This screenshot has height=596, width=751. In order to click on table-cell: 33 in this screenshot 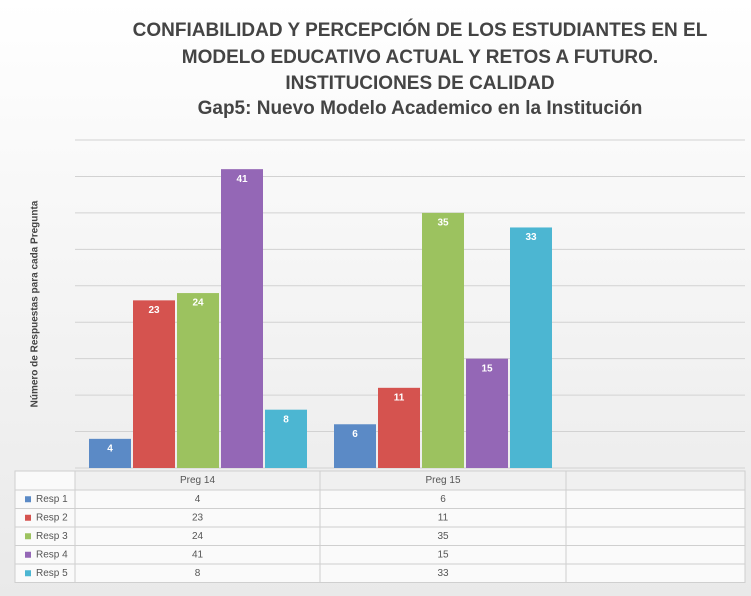, I will do `click(443, 573)`.